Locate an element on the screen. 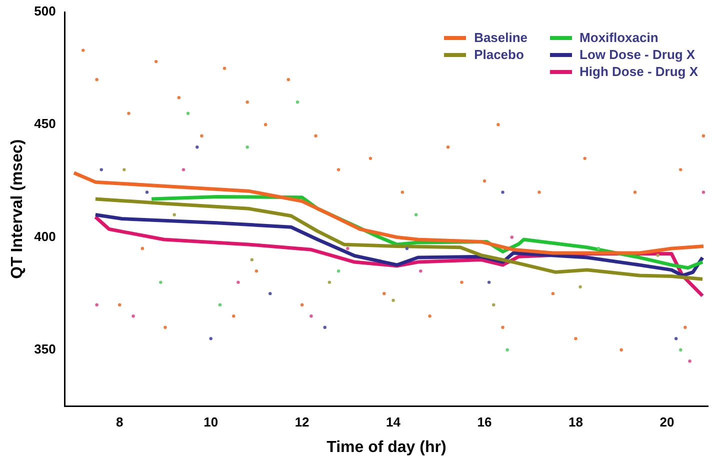 The width and height of the screenshot is (712, 465). x-tick-label: 10 is located at coordinates (211, 422).